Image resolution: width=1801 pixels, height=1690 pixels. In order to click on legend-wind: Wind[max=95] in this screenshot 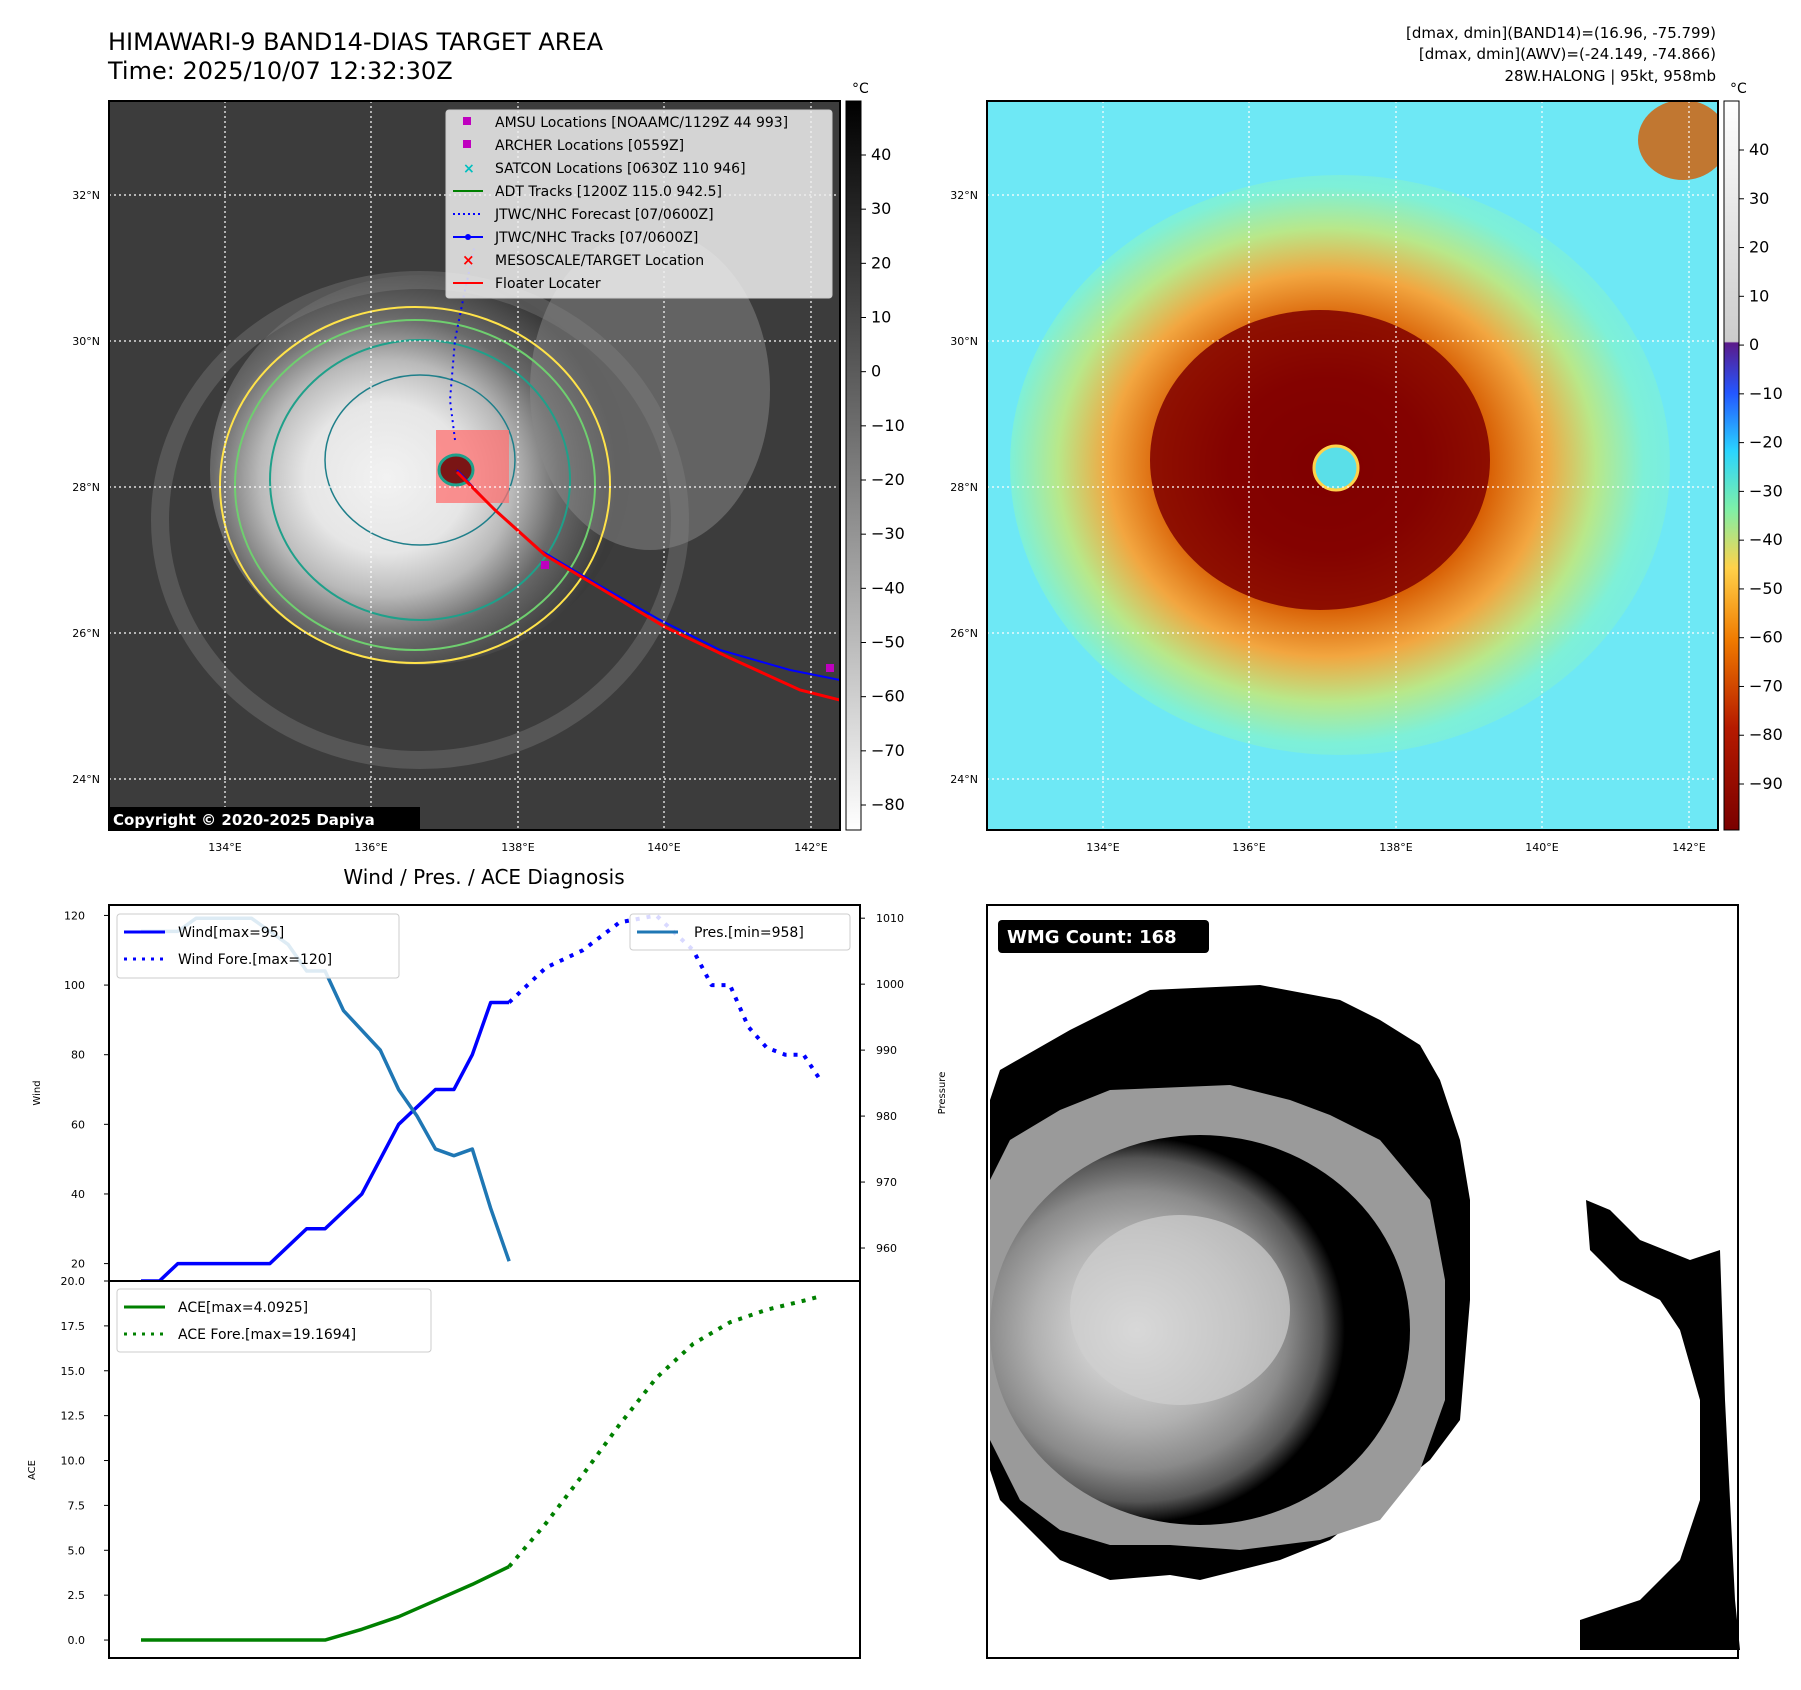, I will do `click(231, 933)`.